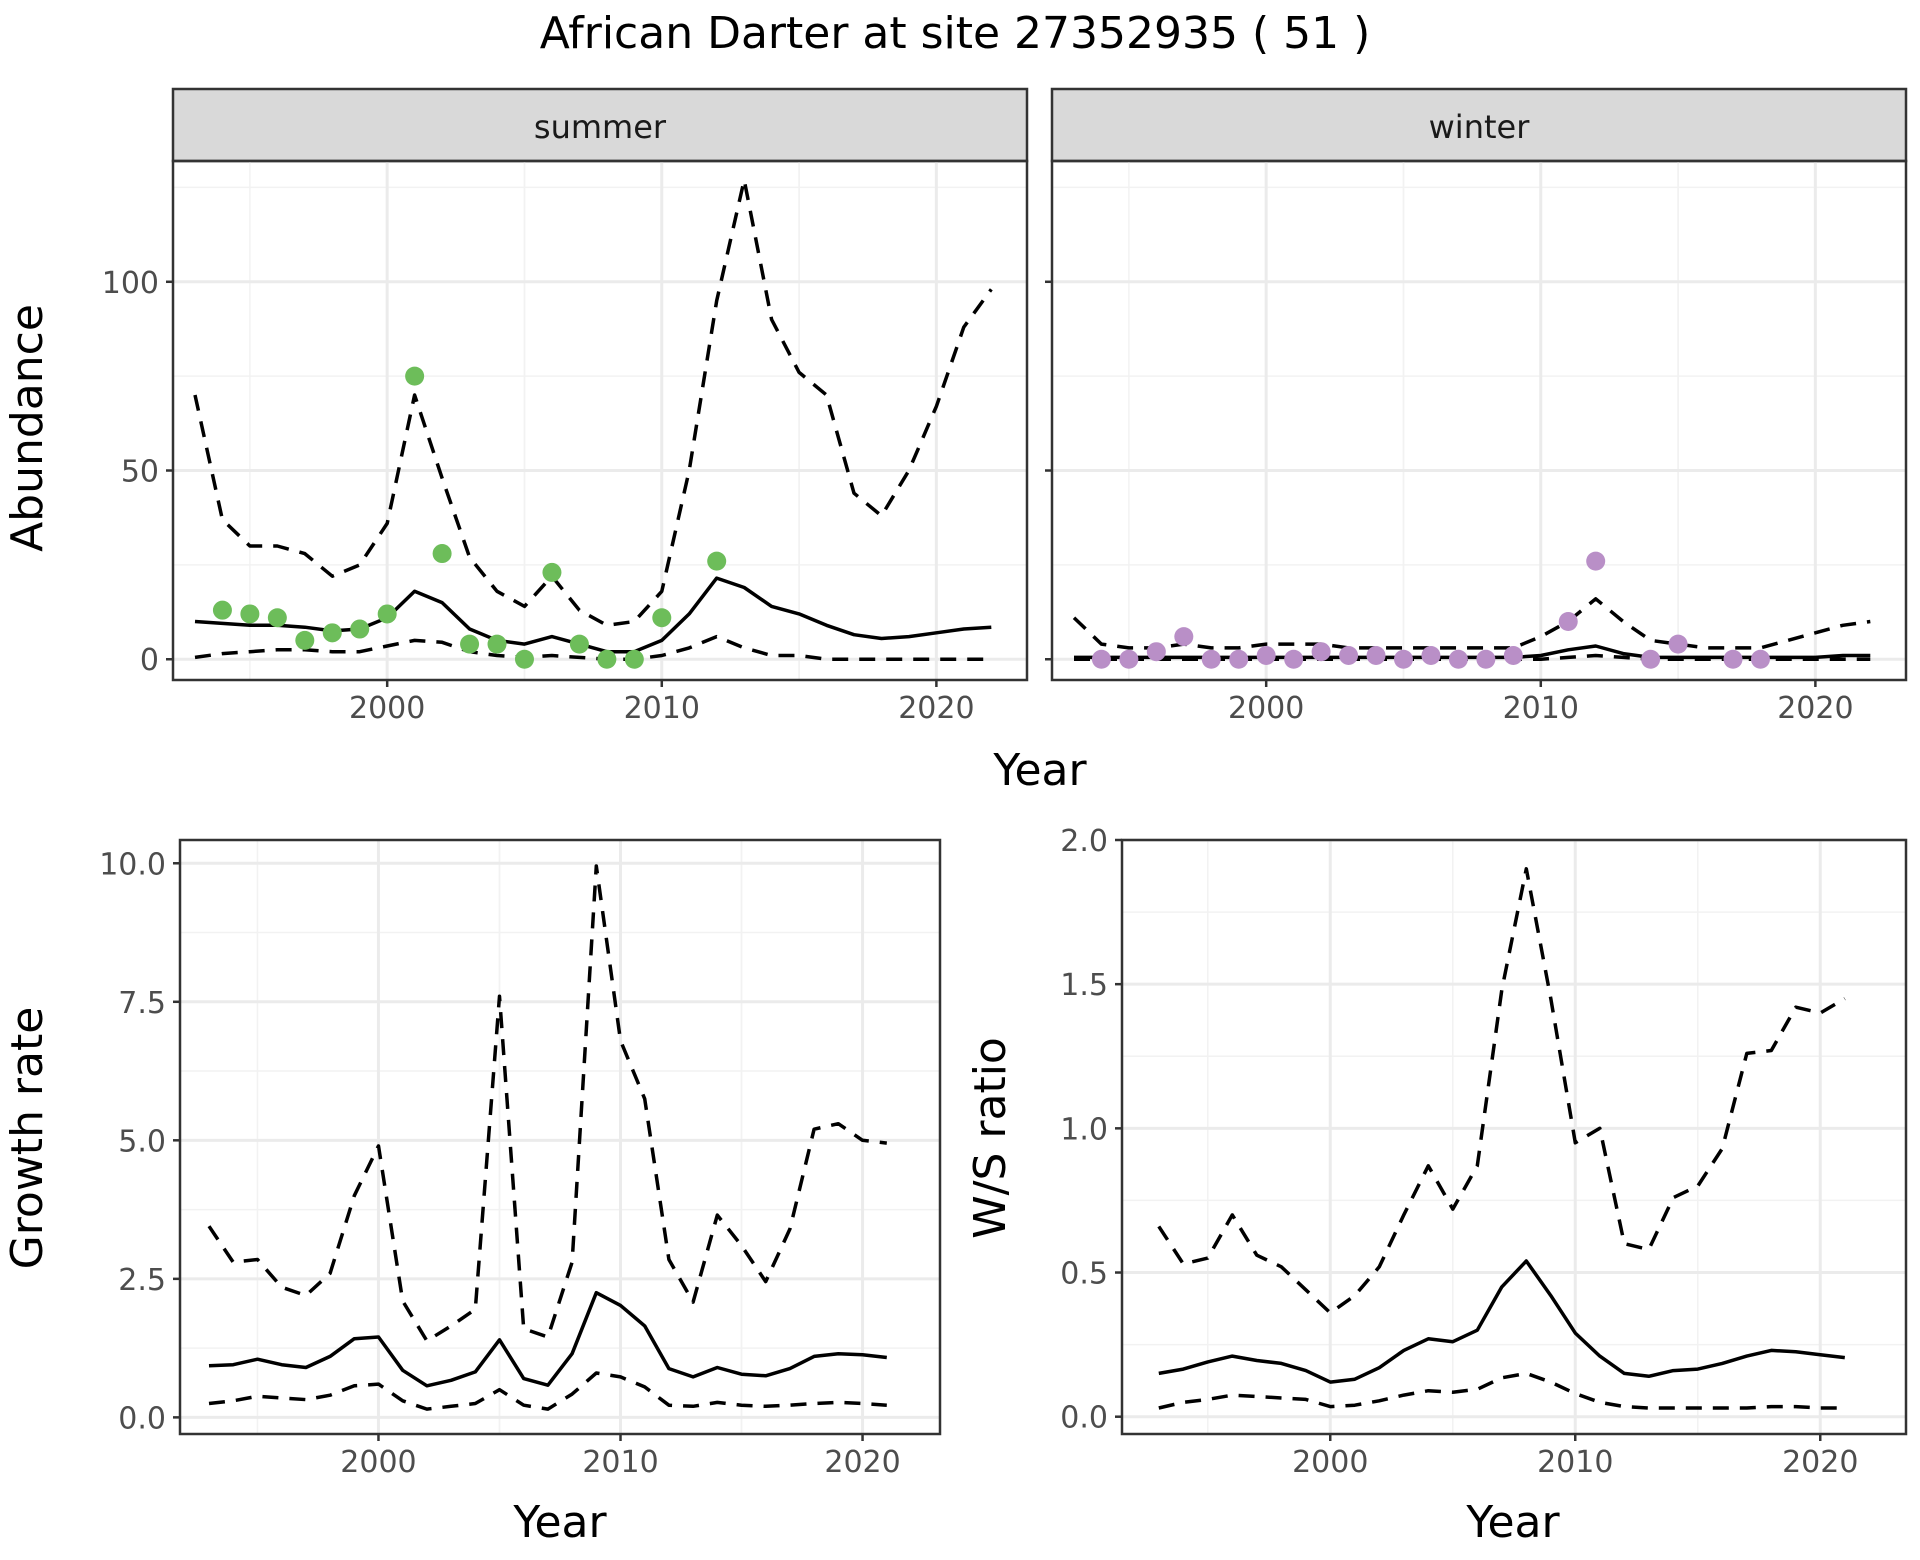 The height and width of the screenshot is (1560, 1920). I want to click on winter-xtick-label: 2020, so click(1815, 708).